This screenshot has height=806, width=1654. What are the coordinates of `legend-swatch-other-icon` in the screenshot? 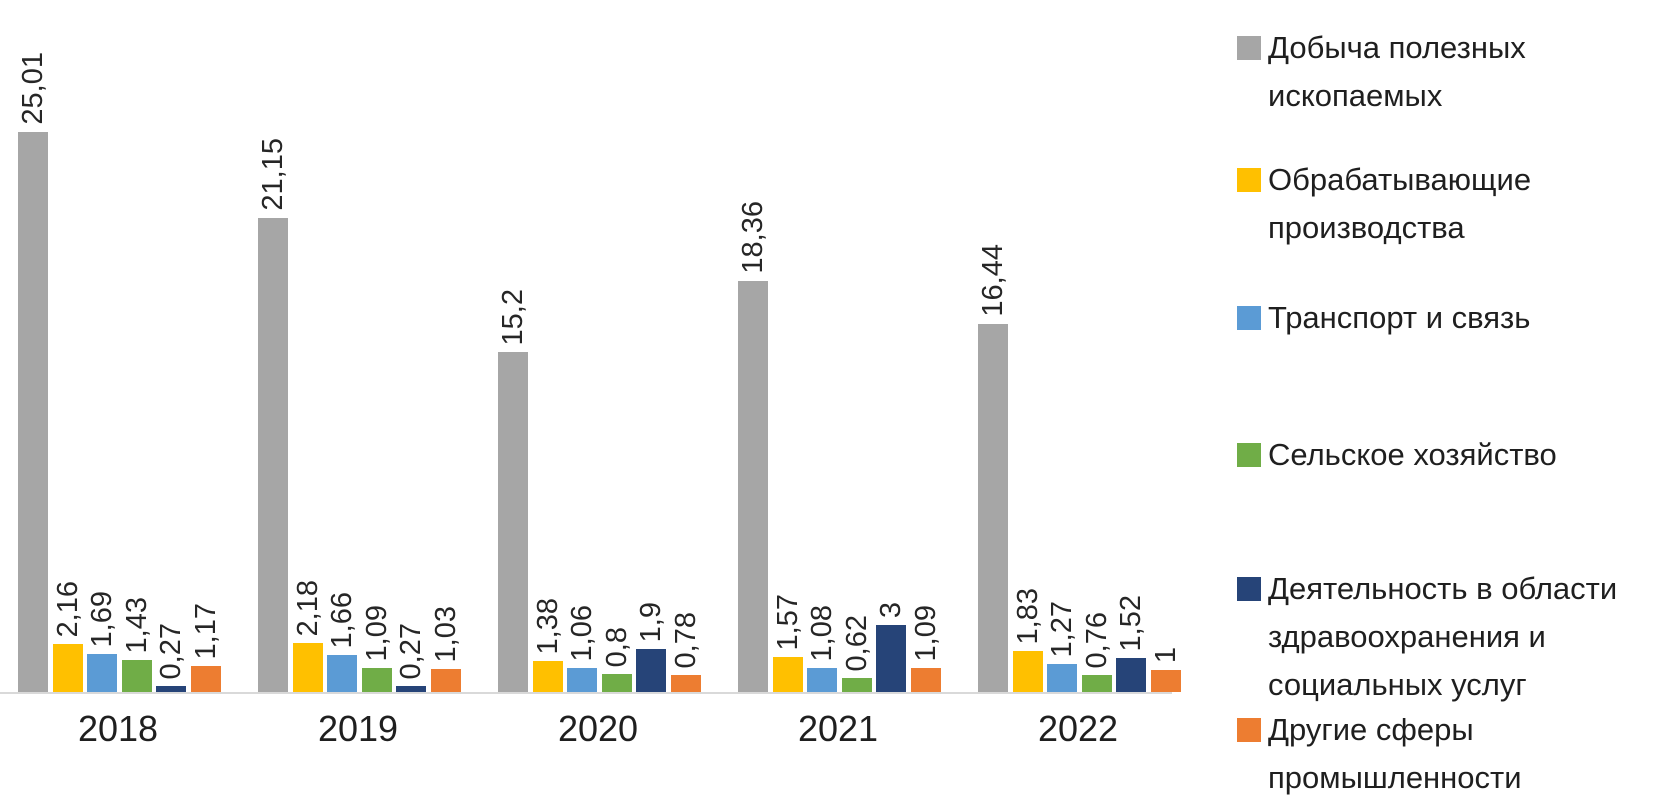 It's located at (1249, 730).